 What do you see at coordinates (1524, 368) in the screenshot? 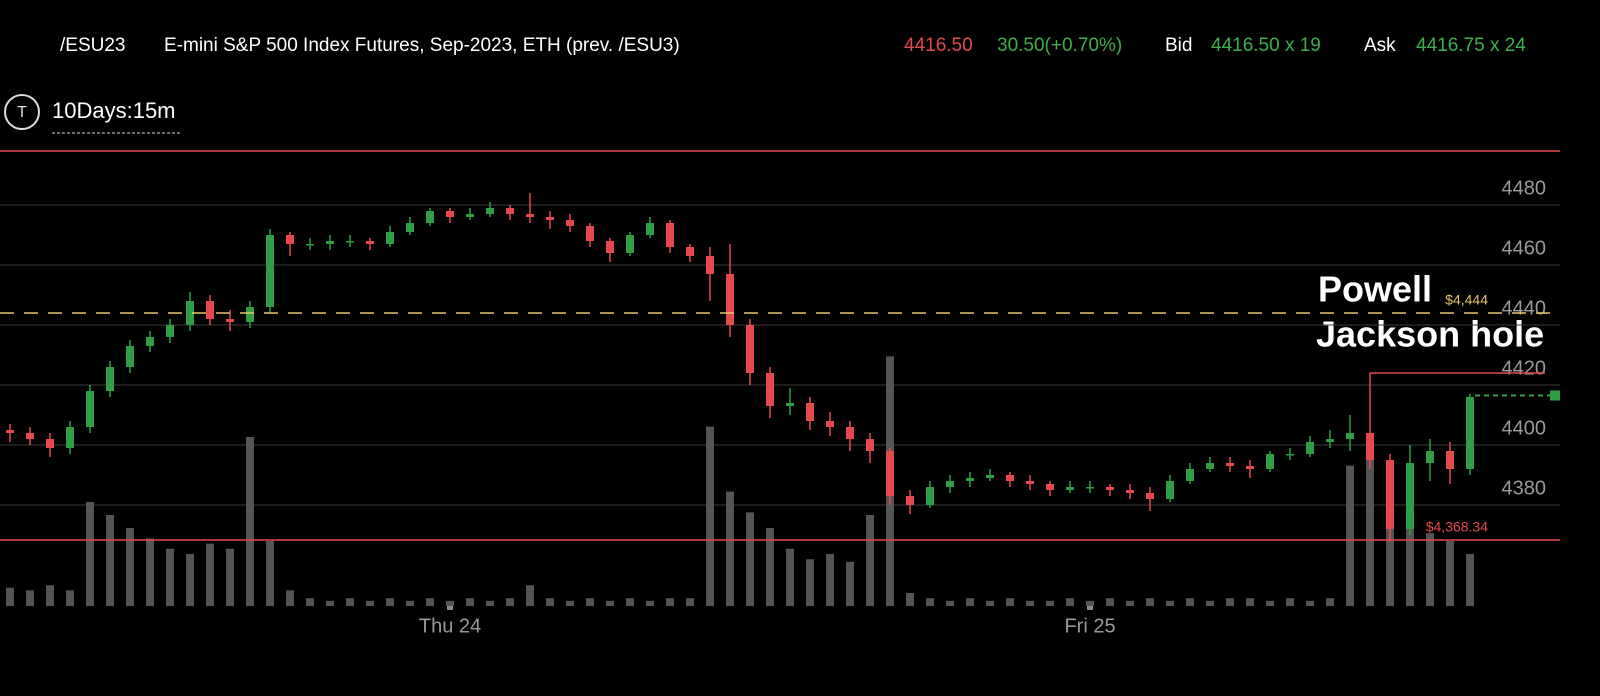
I see `y-tick-label: 4420` at bounding box center [1524, 368].